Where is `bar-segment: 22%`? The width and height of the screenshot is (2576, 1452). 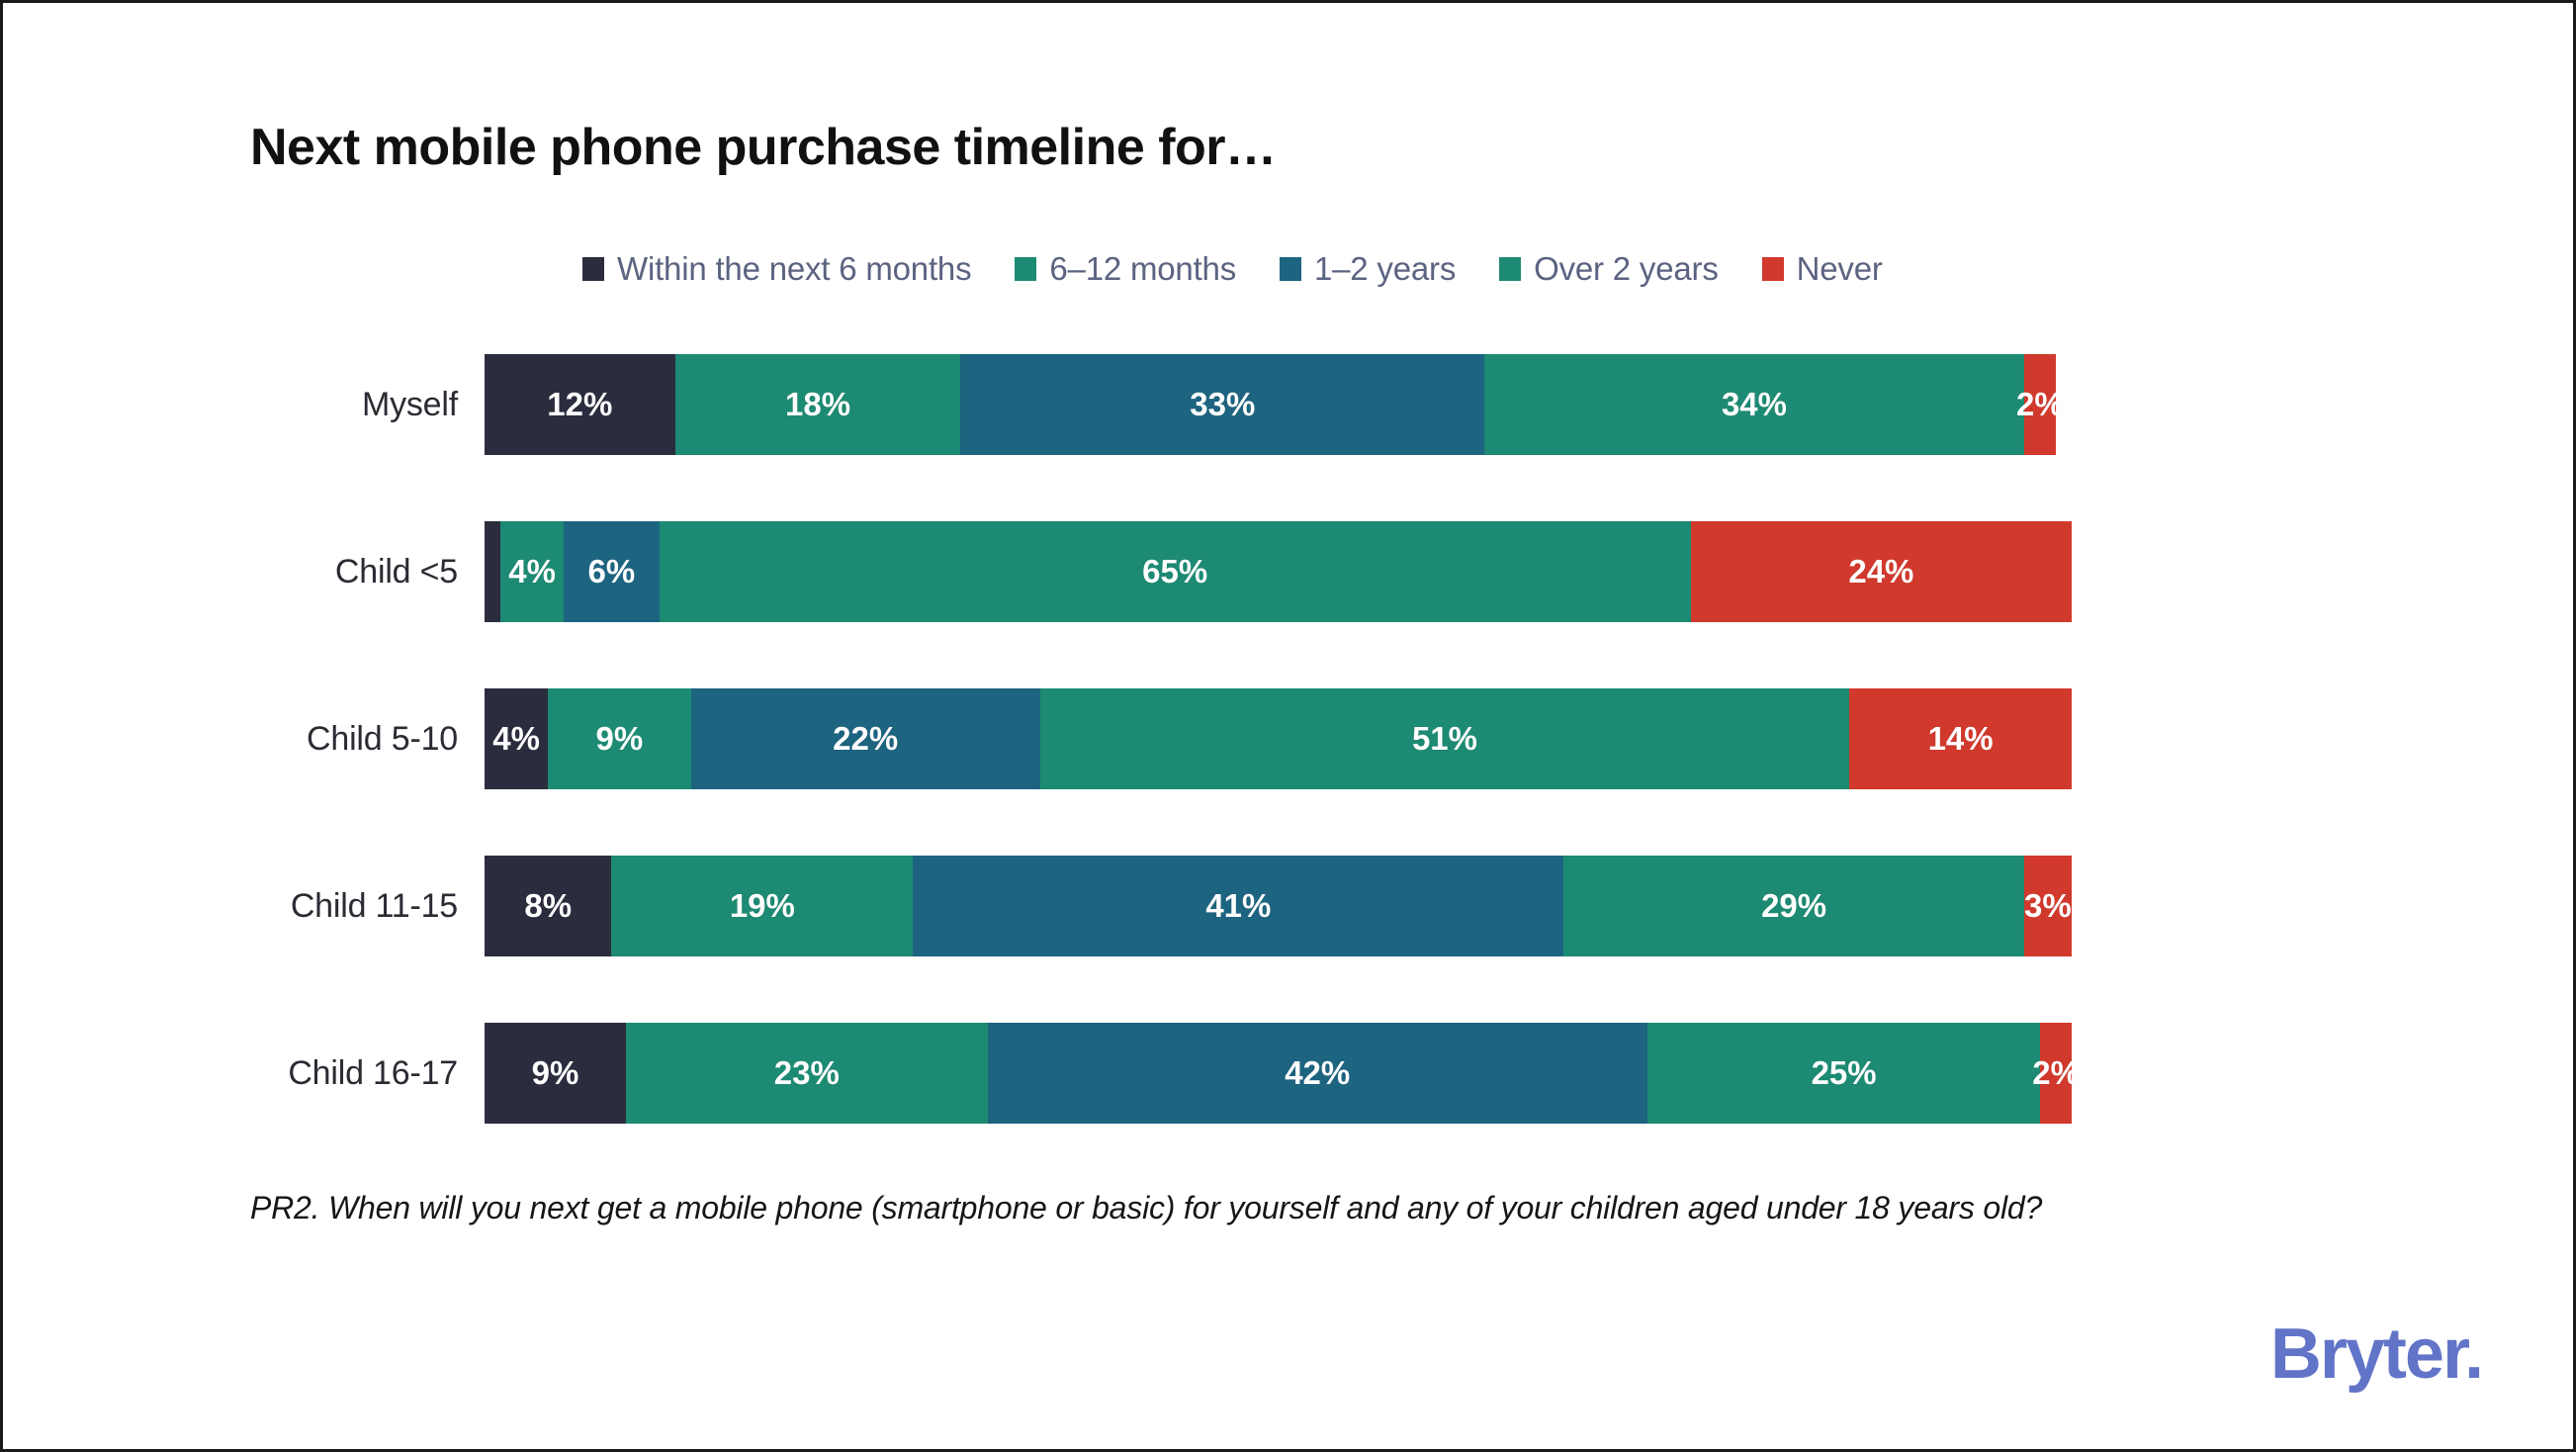
bar-segment: 22% is located at coordinates (865, 738).